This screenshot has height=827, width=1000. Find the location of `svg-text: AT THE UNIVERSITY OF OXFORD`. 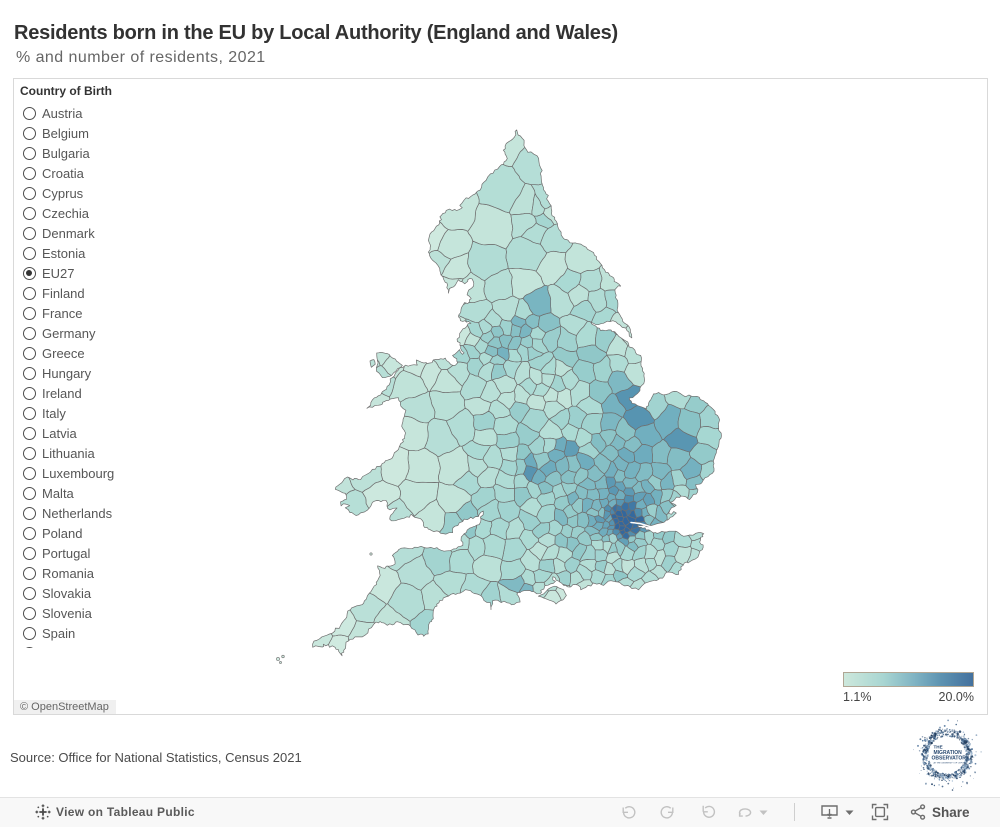

svg-text: AT THE UNIVERSITY OF OXFORD is located at coordinates (951, 763).